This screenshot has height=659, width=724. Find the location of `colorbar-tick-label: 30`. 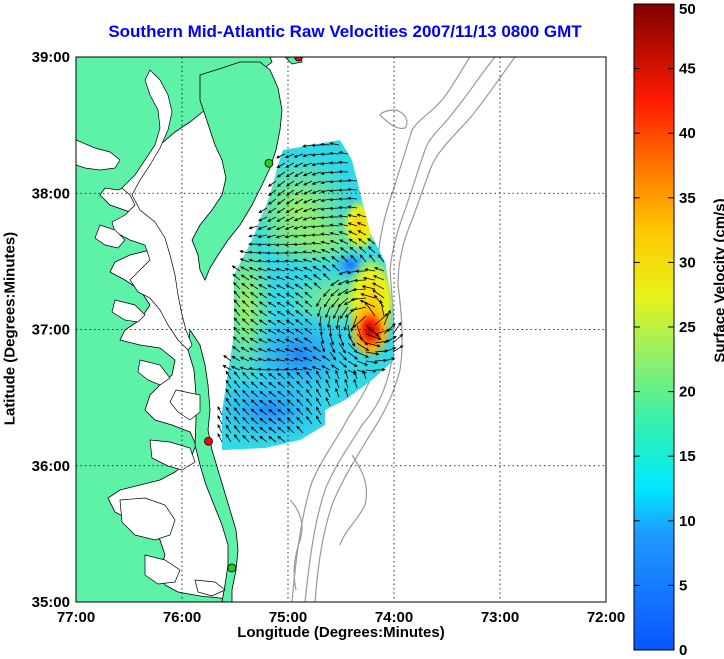

colorbar-tick-label: 30 is located at coordinates (687, 262).